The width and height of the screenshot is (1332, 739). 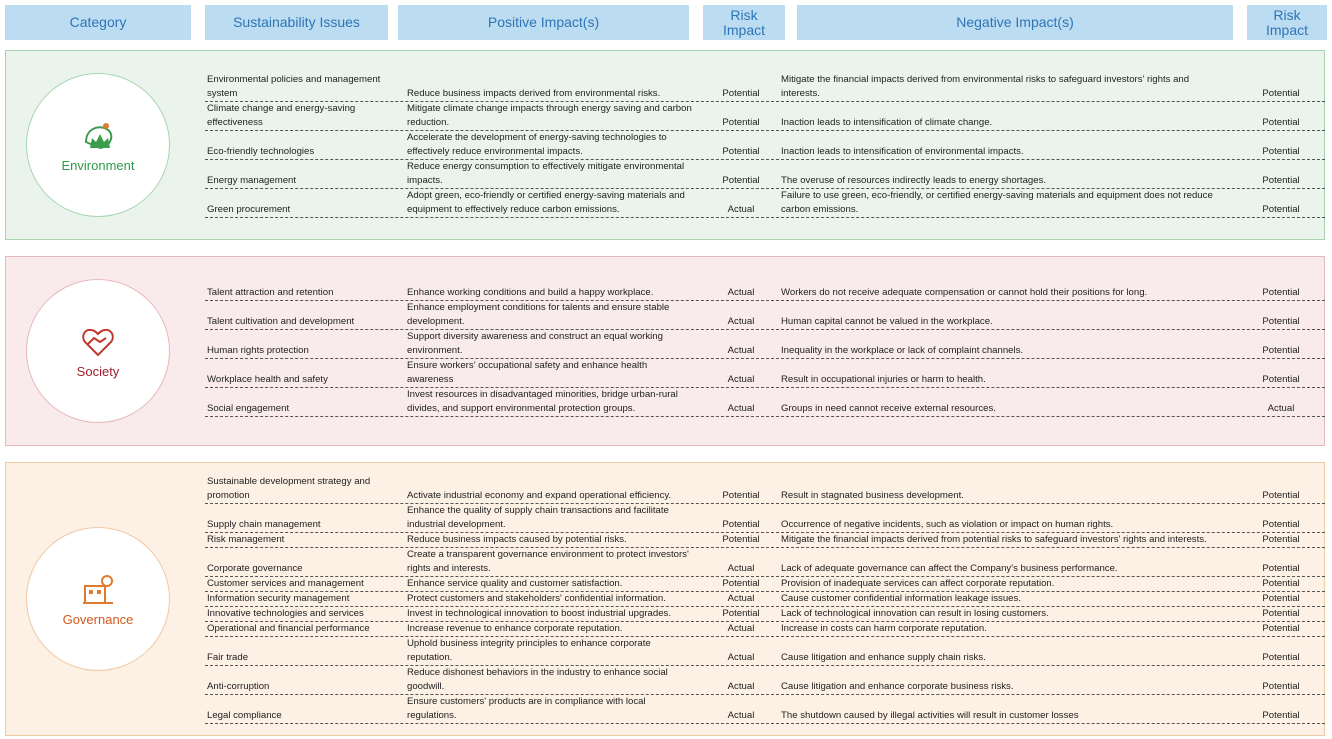 What do you see at coordinates (296, 22) in the screenshot?
I see `header-text: Sustainability Issues` at bounding box center [296, 22].